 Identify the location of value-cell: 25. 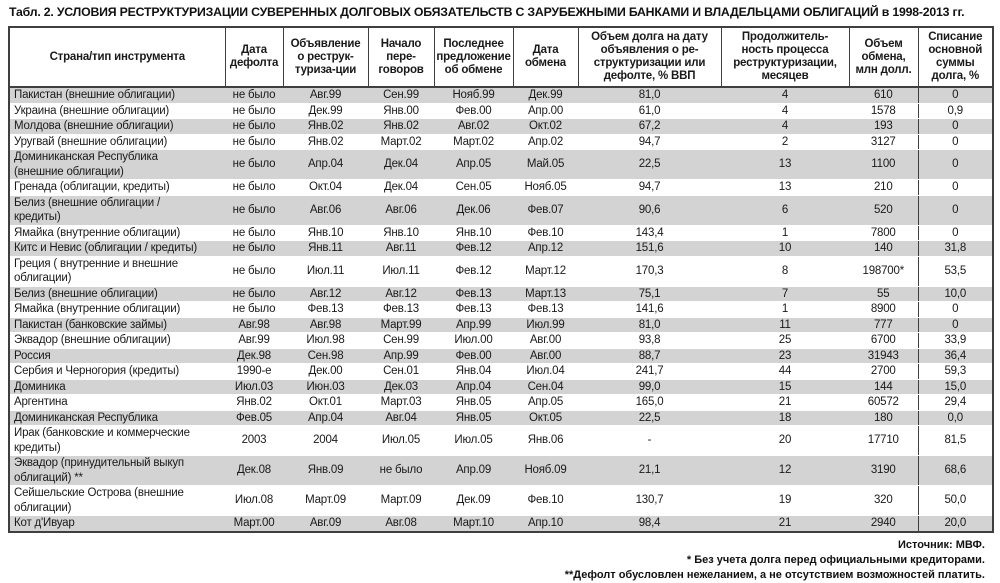
(785, 340).